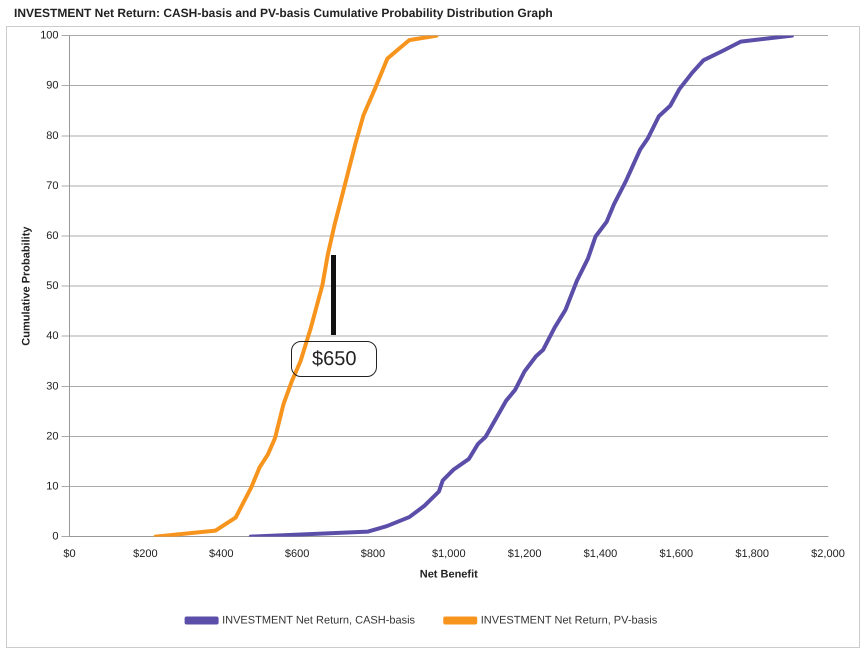  I want to click on annotation: $650, so click(334, 358).